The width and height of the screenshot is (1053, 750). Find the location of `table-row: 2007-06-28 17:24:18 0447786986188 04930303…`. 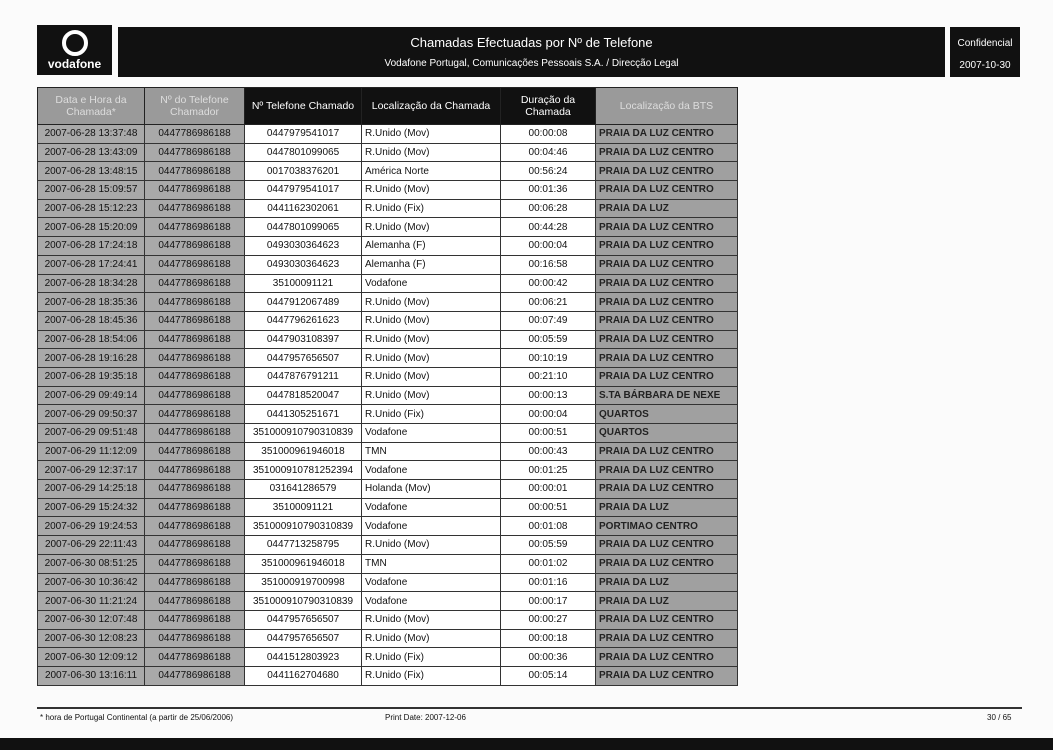

table-row: 2007-06-28 17:24:18 0447786986188 04930303… is located at coordinates (387, 246).